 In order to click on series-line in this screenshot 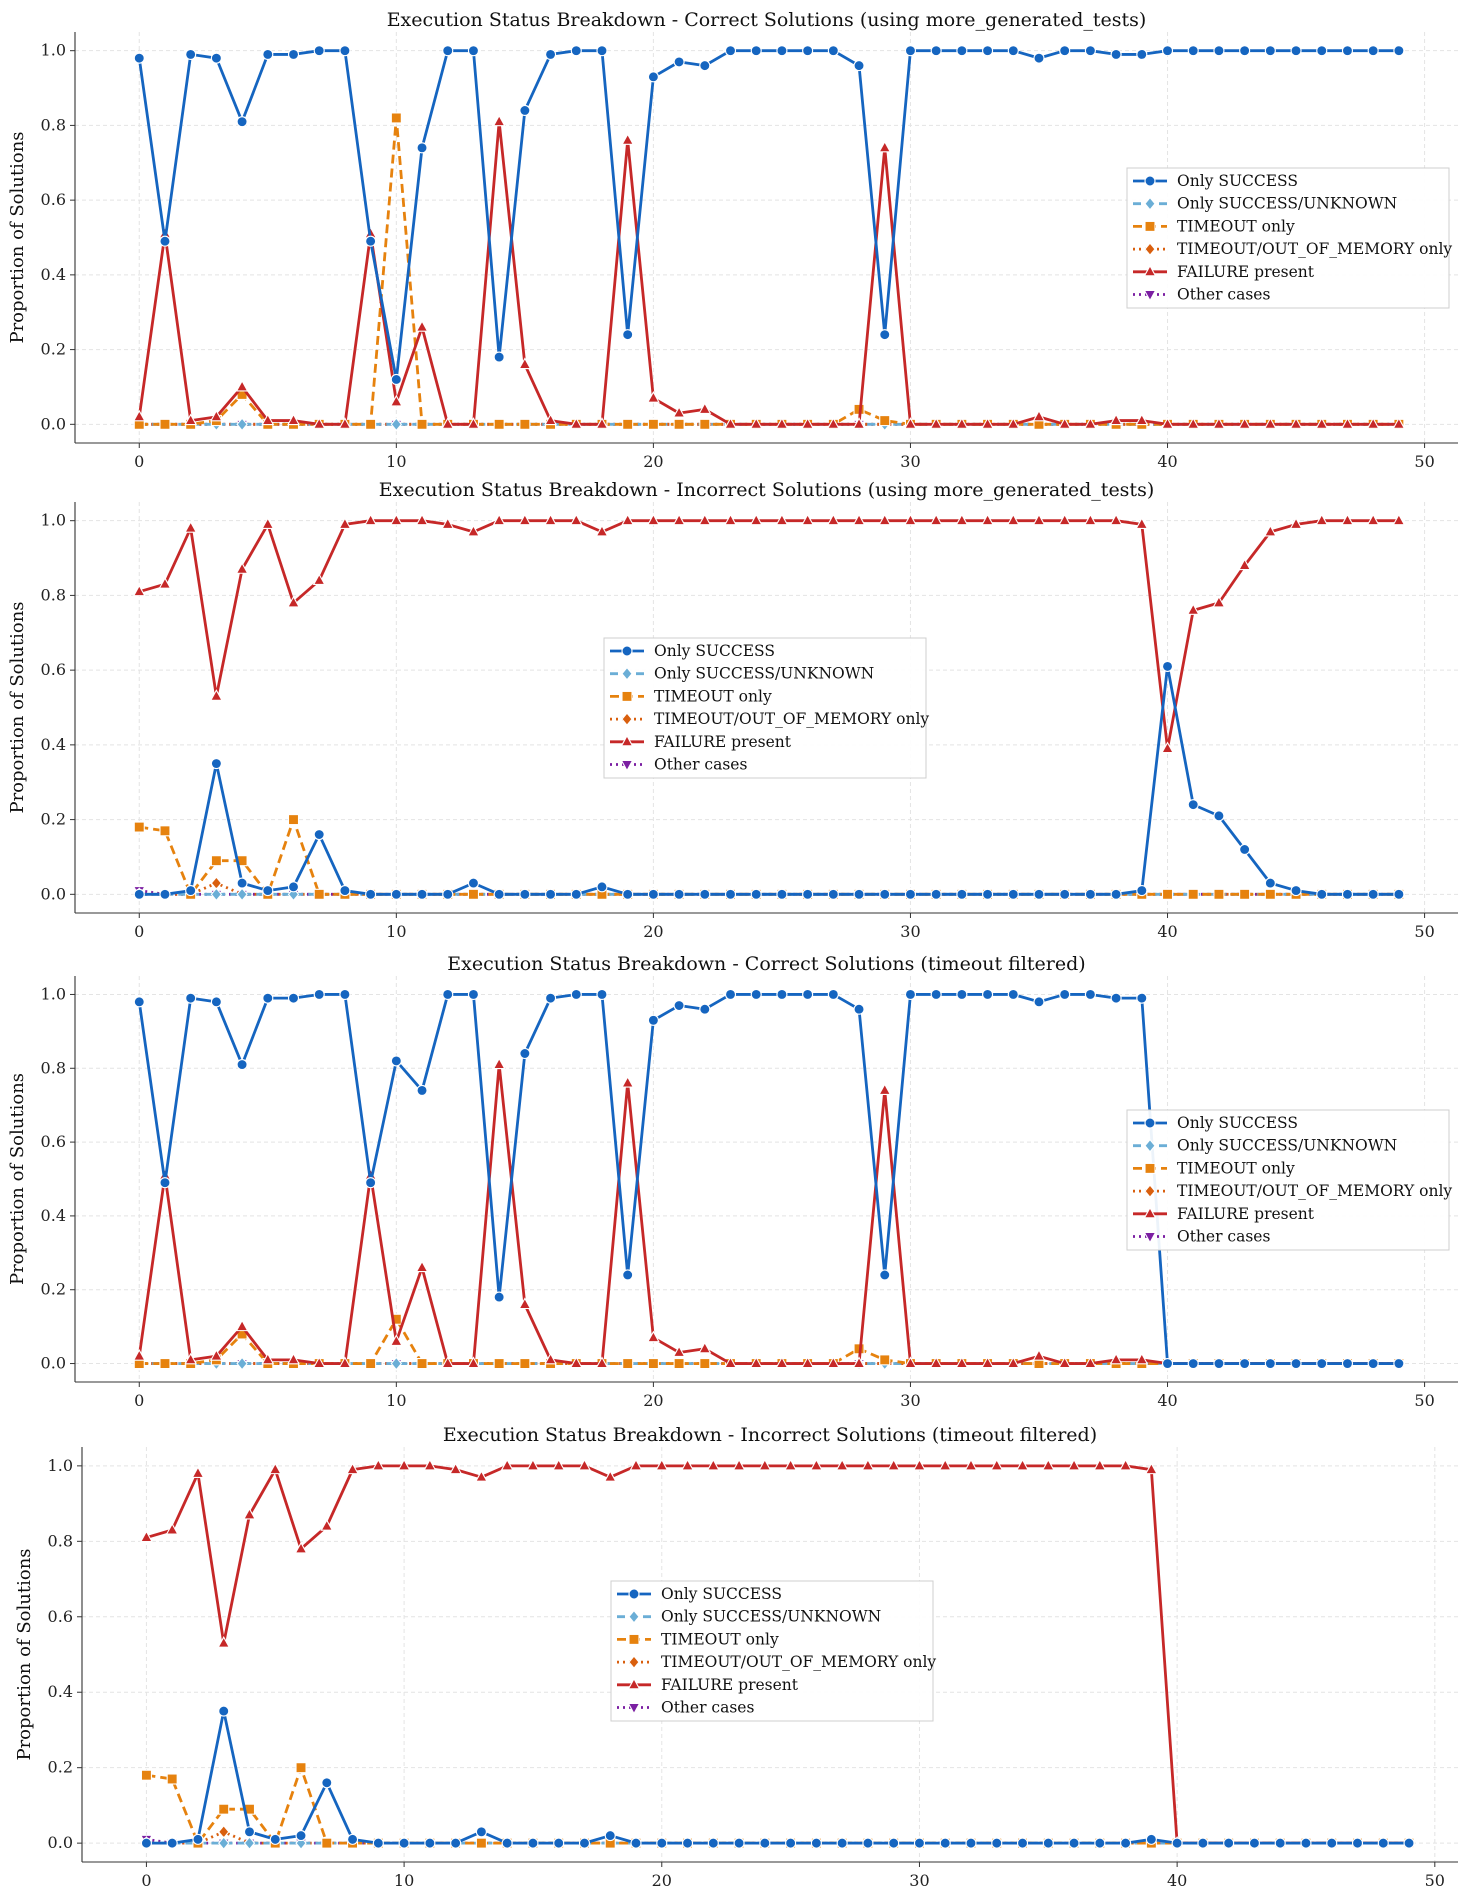, I will do `click(778, 1777)`.